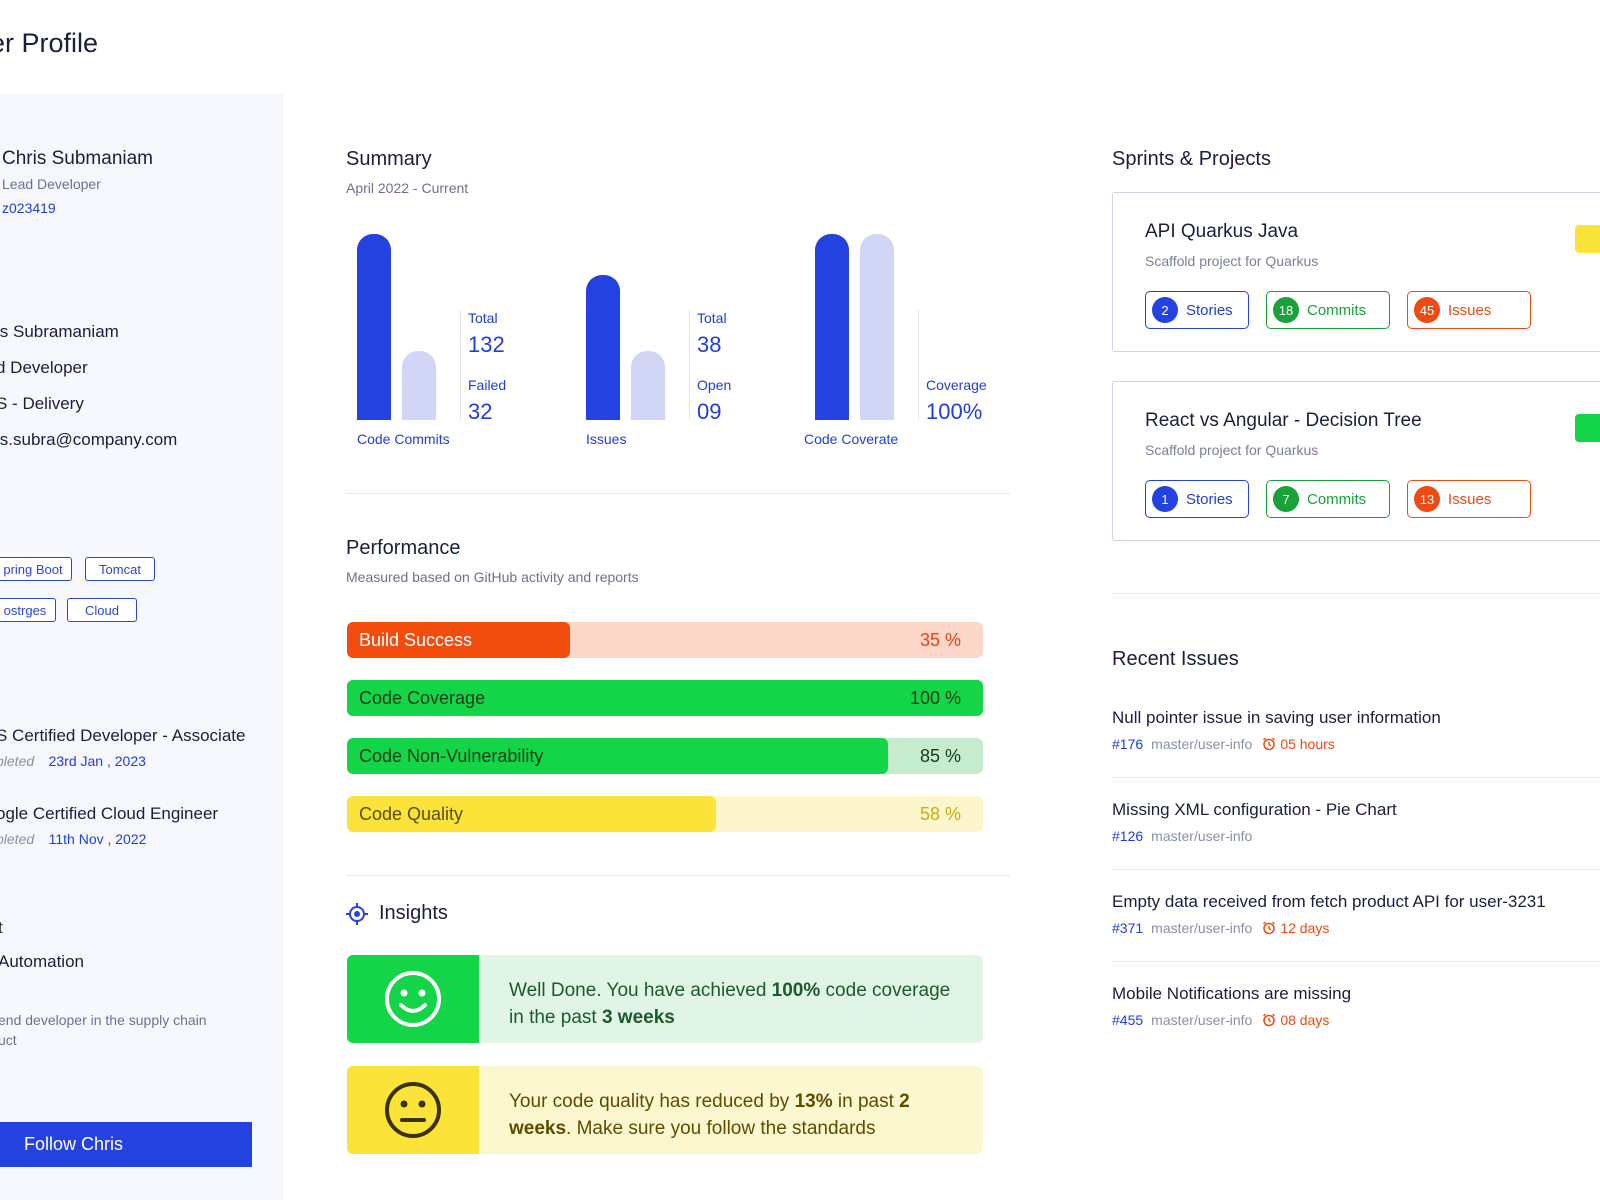  Describe the element at coordinates (877, 327) in the screenshot. I see `coverage-target-bar` at that location.